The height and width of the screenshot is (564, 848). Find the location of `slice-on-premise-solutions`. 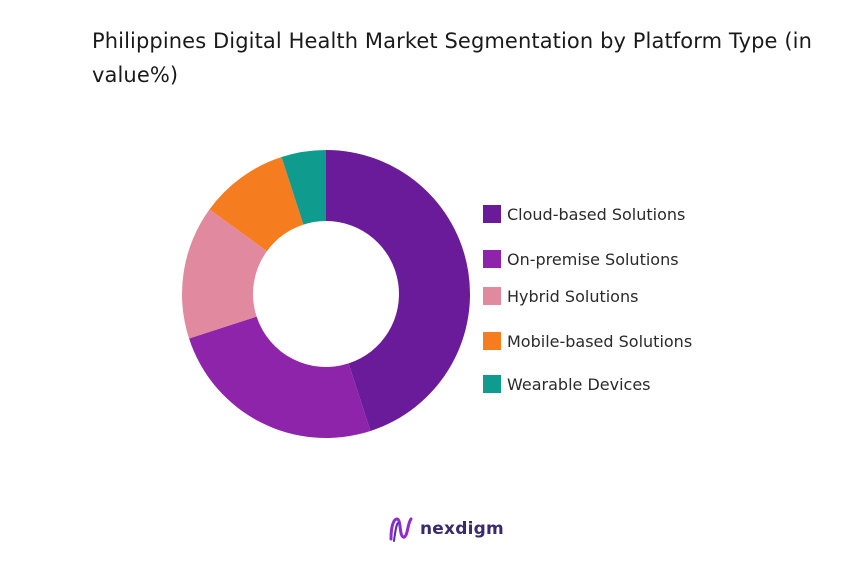

slice-on-premise-solutions is located at coordinates (280, 377).